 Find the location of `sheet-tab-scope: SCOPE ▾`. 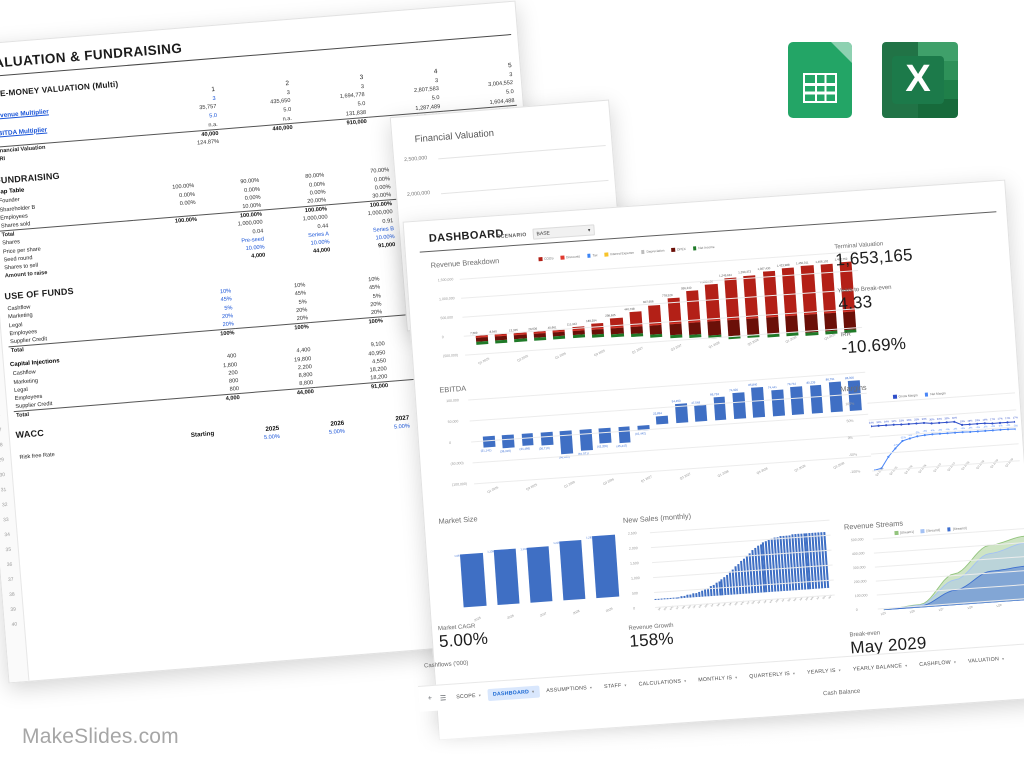

sheet-tab-scope: SCOPE ▾ is located at coordinates (469, 696).